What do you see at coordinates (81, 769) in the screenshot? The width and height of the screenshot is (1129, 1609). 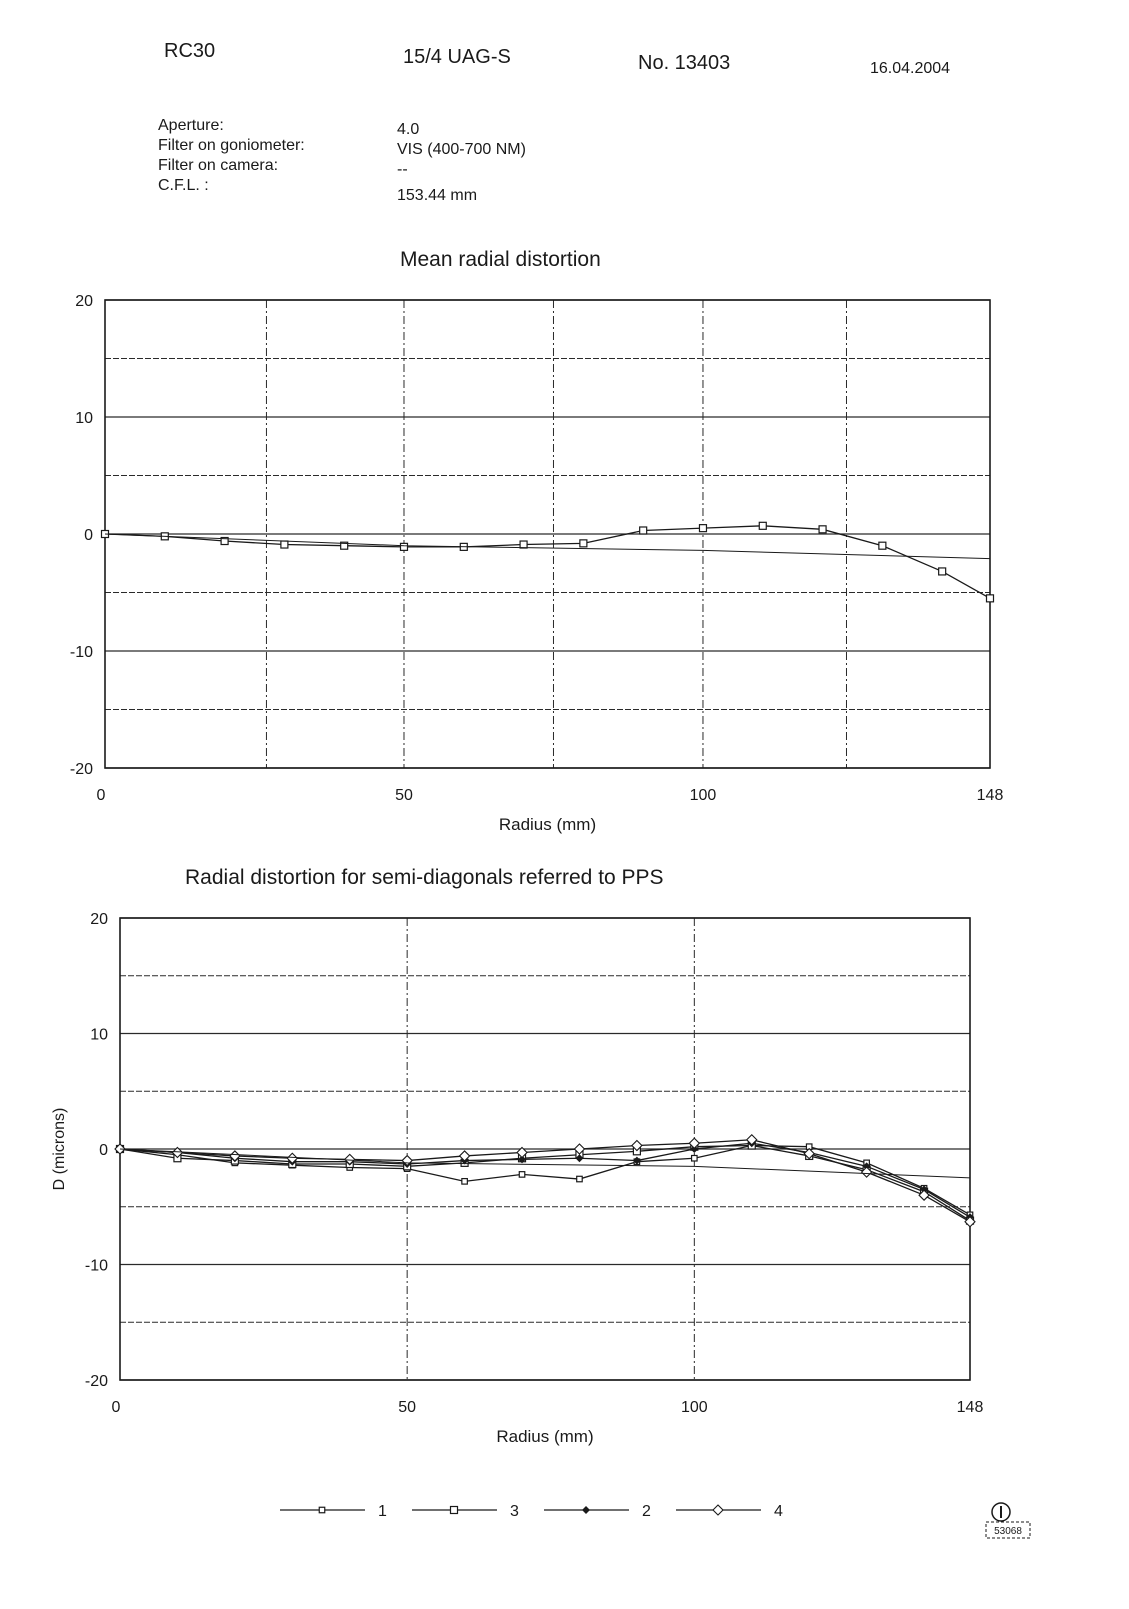 I see `chart-1-ytick--20: -20` at bounding box center [81, 769].